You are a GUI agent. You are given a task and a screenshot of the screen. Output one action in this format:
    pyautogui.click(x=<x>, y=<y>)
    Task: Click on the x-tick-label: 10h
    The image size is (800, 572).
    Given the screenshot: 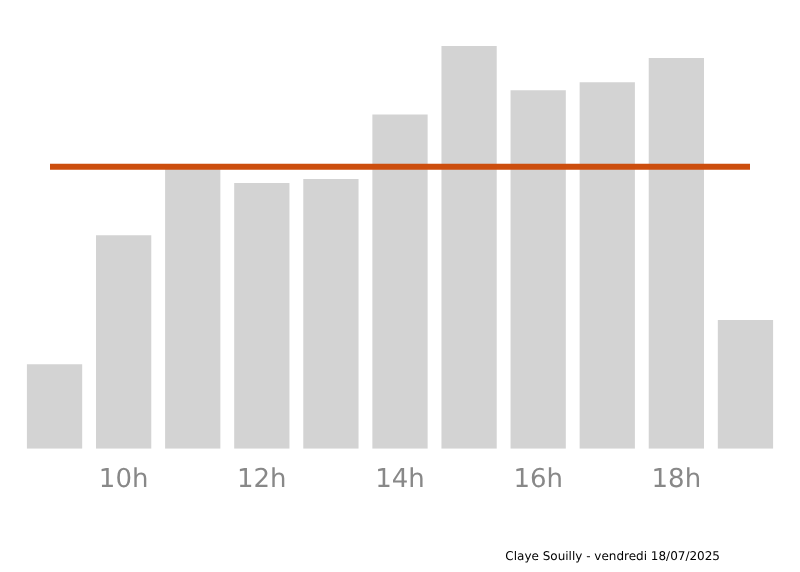 What is the action you would take?
    pyautogui.click(x=123, y=480)
    